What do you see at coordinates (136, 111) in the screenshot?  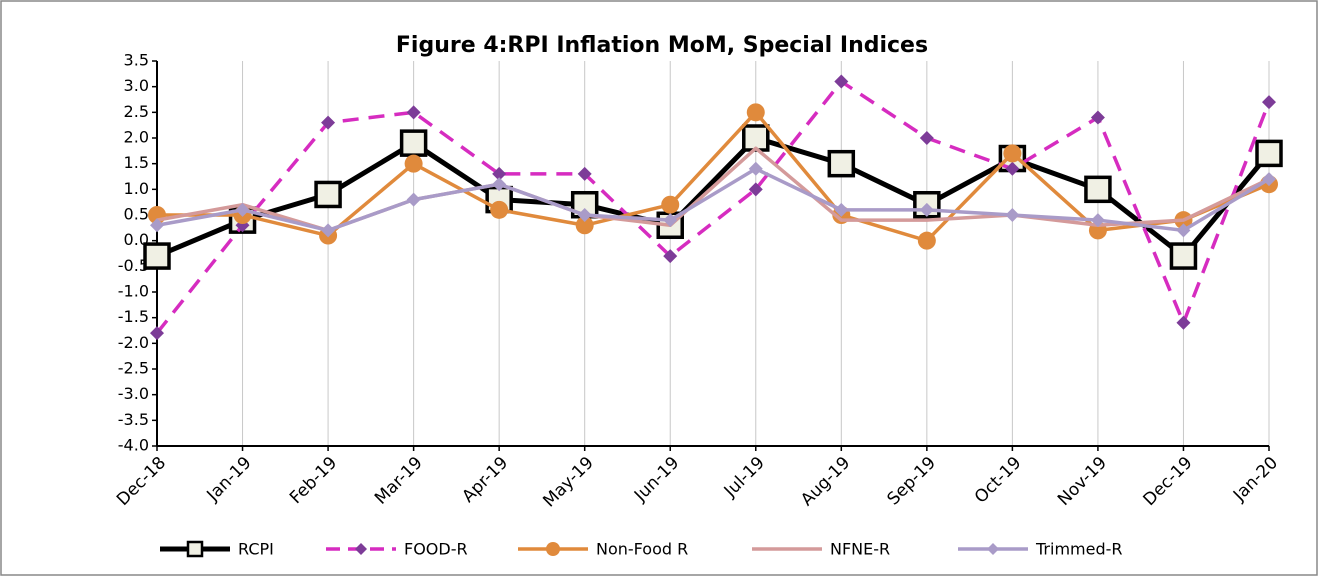 I see `y-tick-label: 2.5` at bounding box center [136, 111].